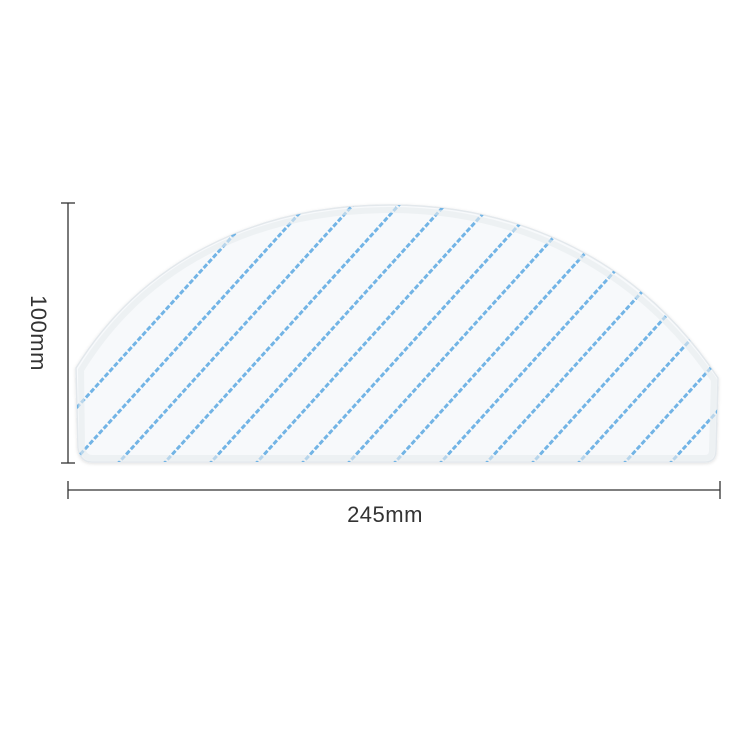 The height and width of the screenshot is (750, 750). Describe the element at coordinates (68, 333) in the screenshot. I see `height-dimension-line` at that location.